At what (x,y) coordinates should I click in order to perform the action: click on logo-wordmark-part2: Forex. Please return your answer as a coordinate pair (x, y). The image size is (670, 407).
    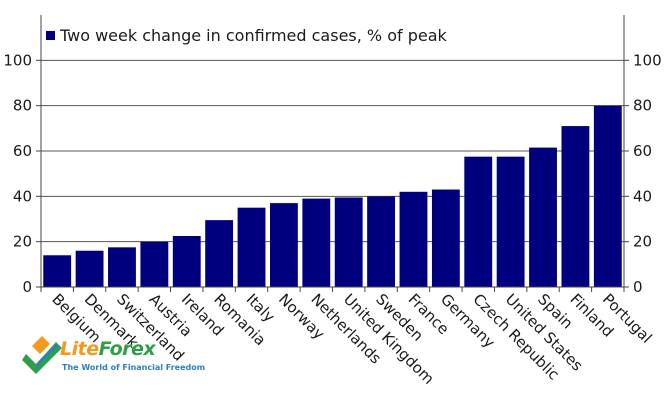
    Looking at the image, I should click on (127, 349).